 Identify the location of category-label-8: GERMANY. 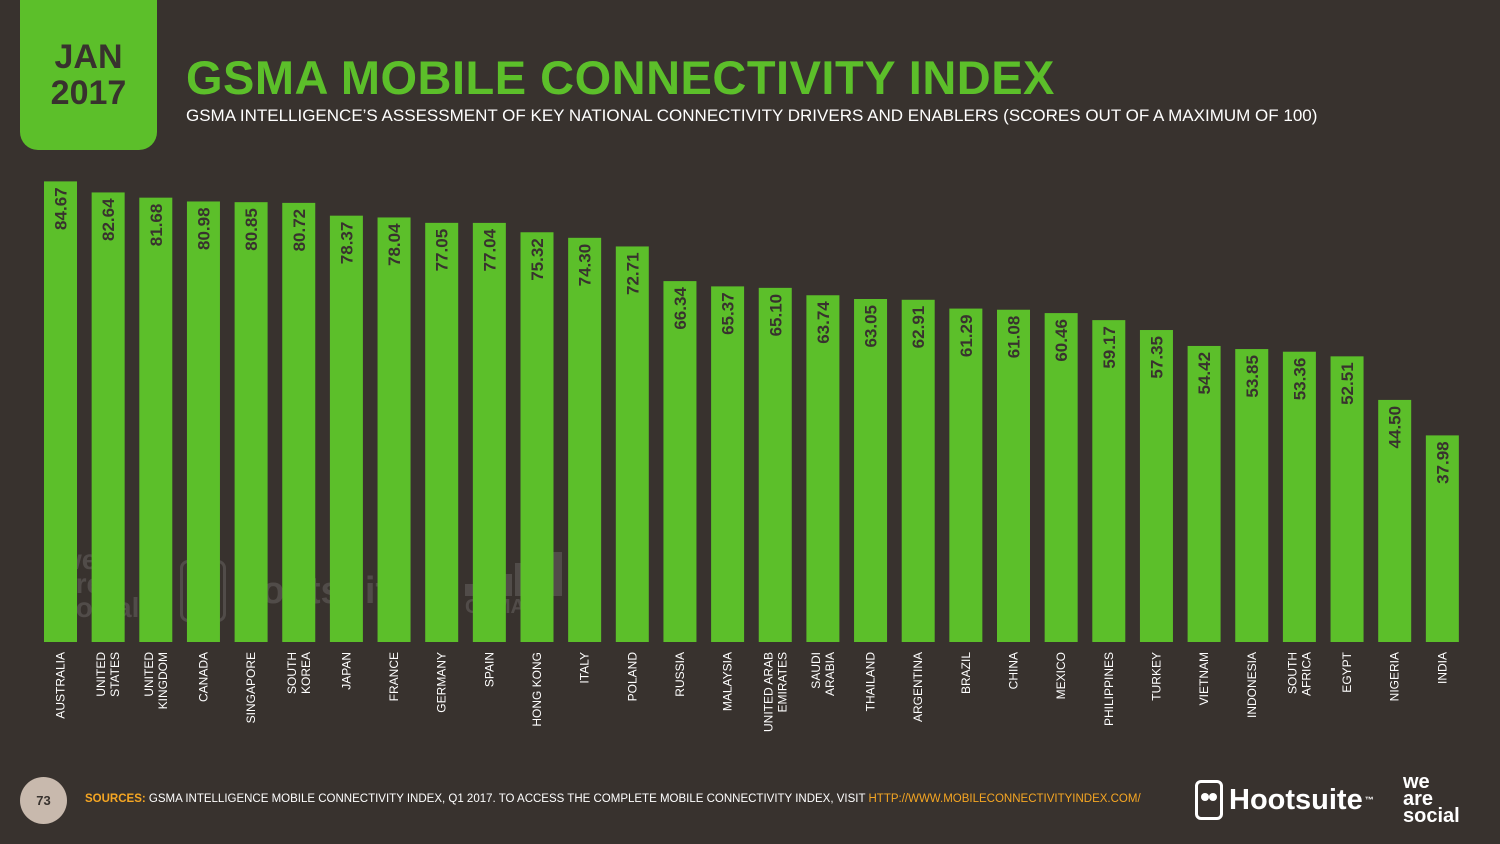
(442, 682).